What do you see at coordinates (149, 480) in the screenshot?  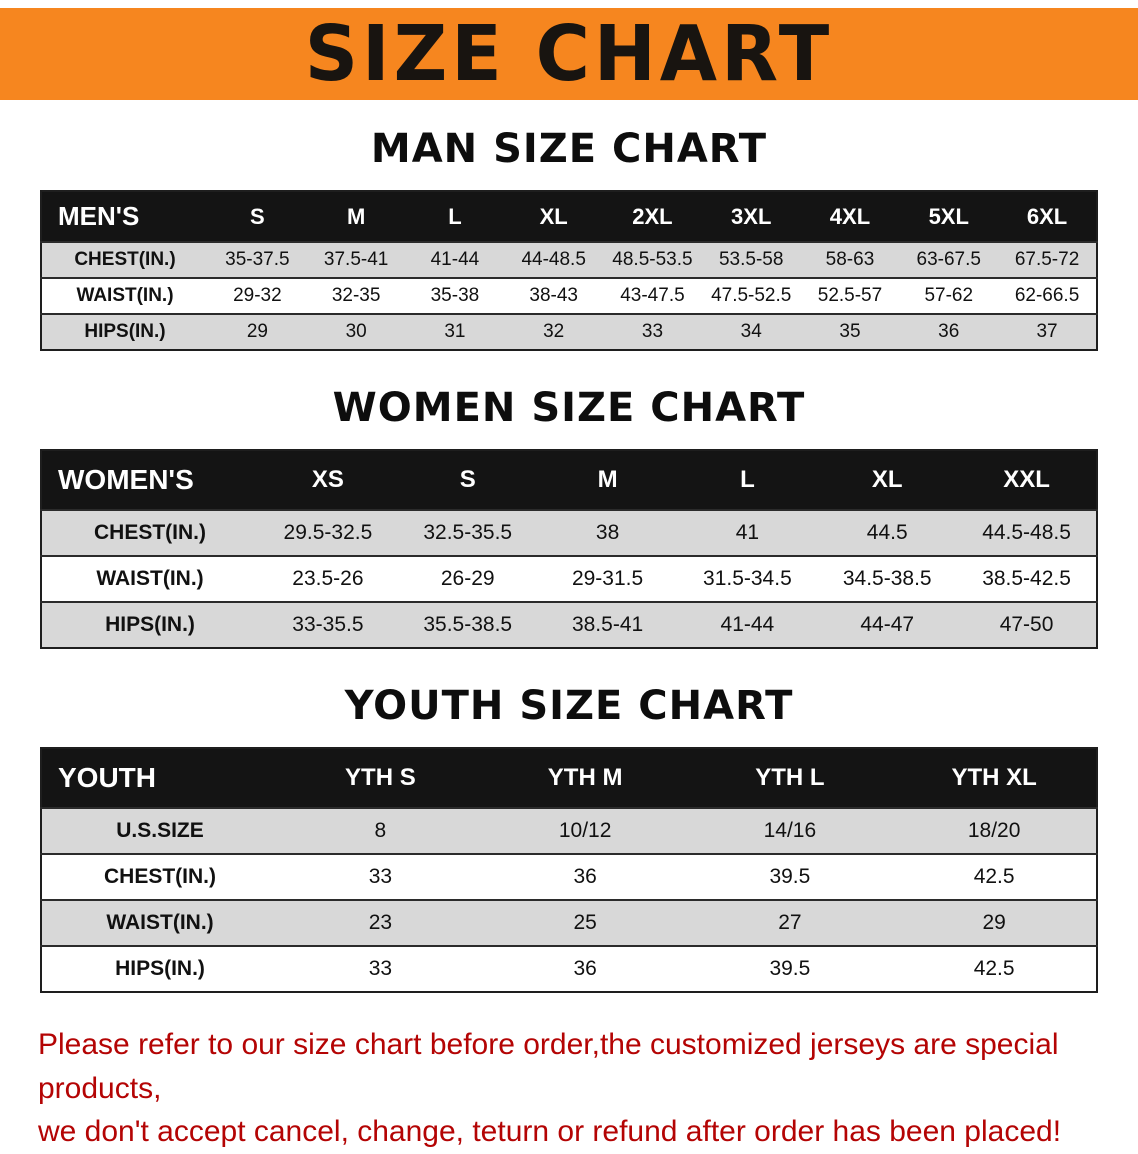 I see `table-corner-header: WOMEN'S` at bounding box center [149, 480].